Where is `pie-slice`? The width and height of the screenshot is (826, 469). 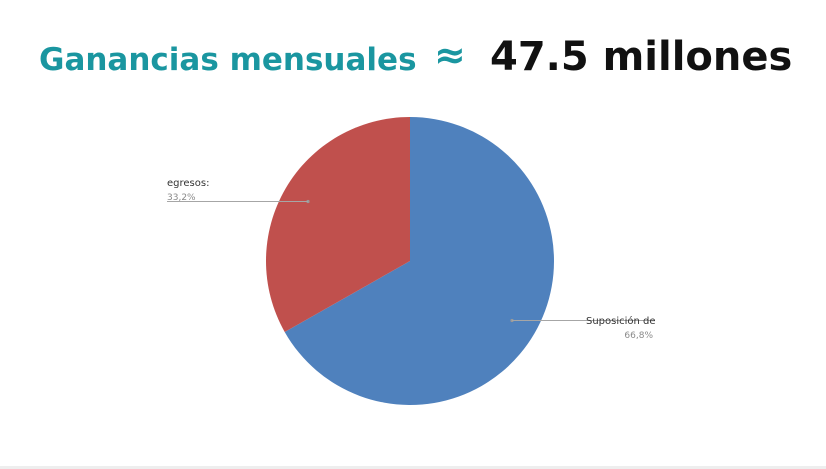 pie-slice is located at coordinates (338, 224).